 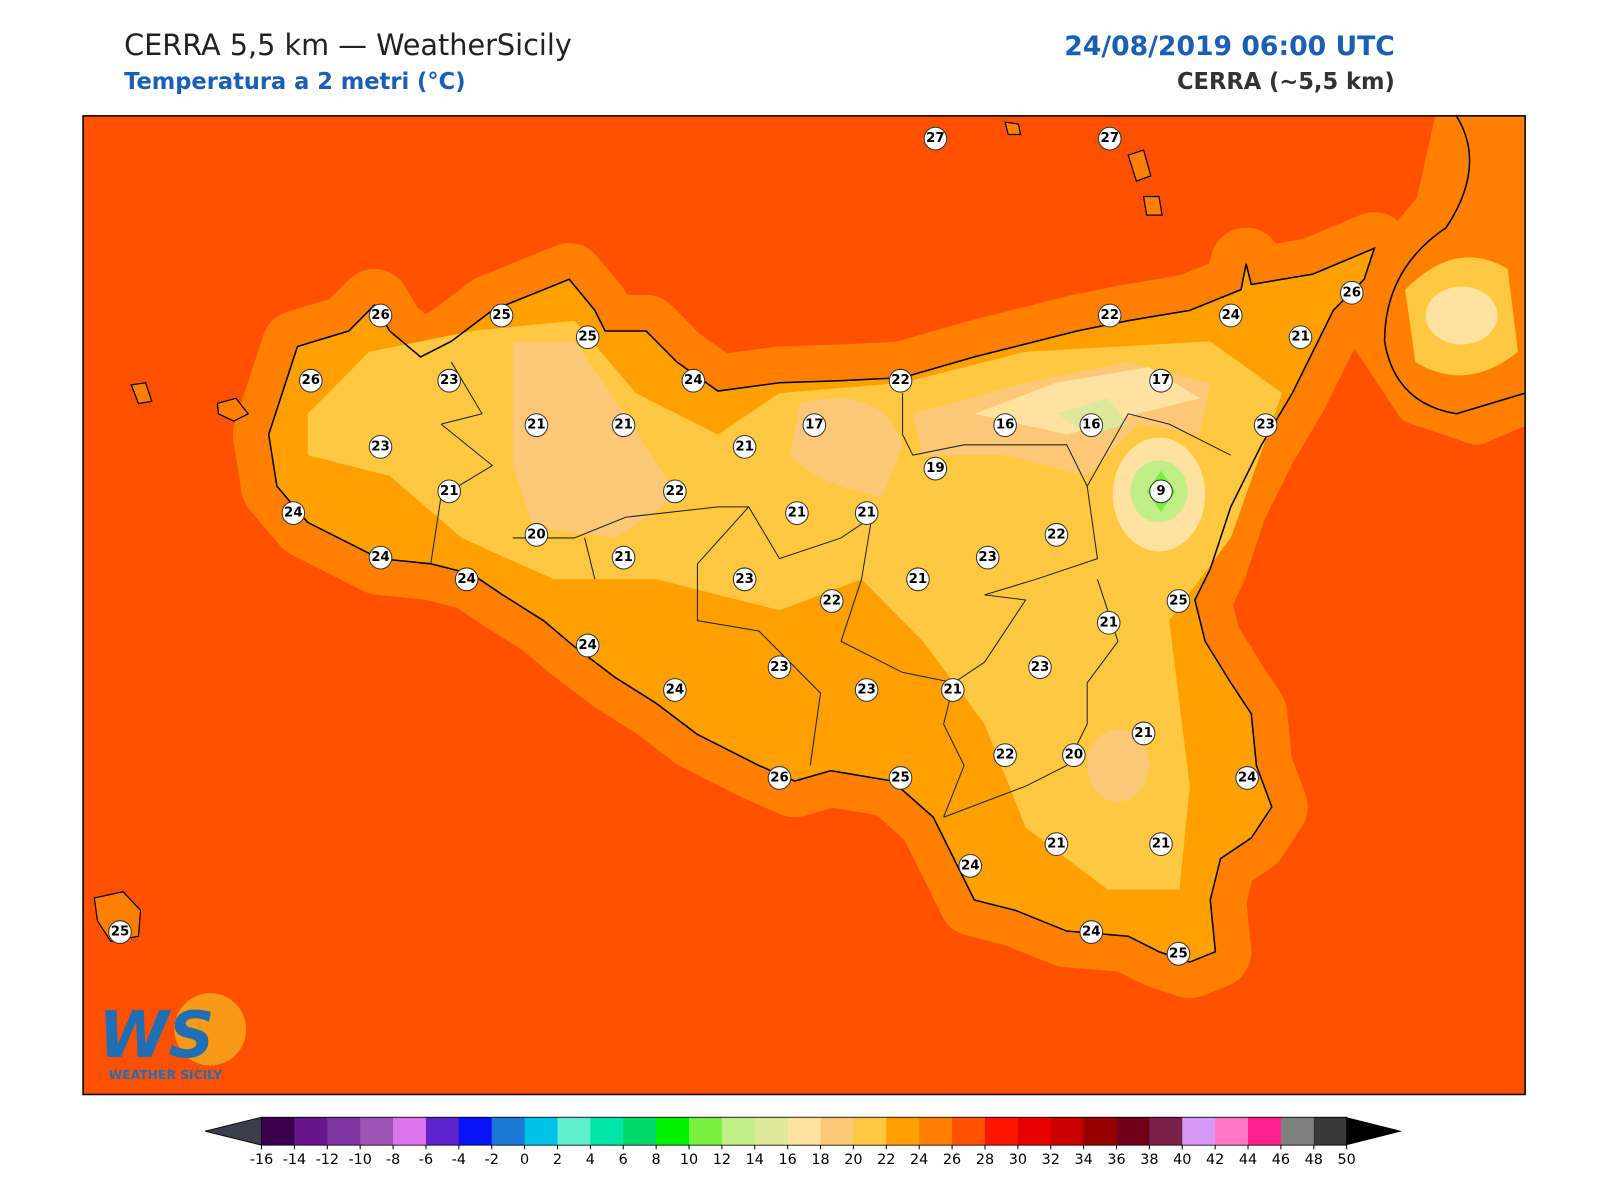 What do you see at coordinates (459, 1160) in the screenshot?
I see `colorbar-tick-label: -4` at bounding box center [459, 1160].